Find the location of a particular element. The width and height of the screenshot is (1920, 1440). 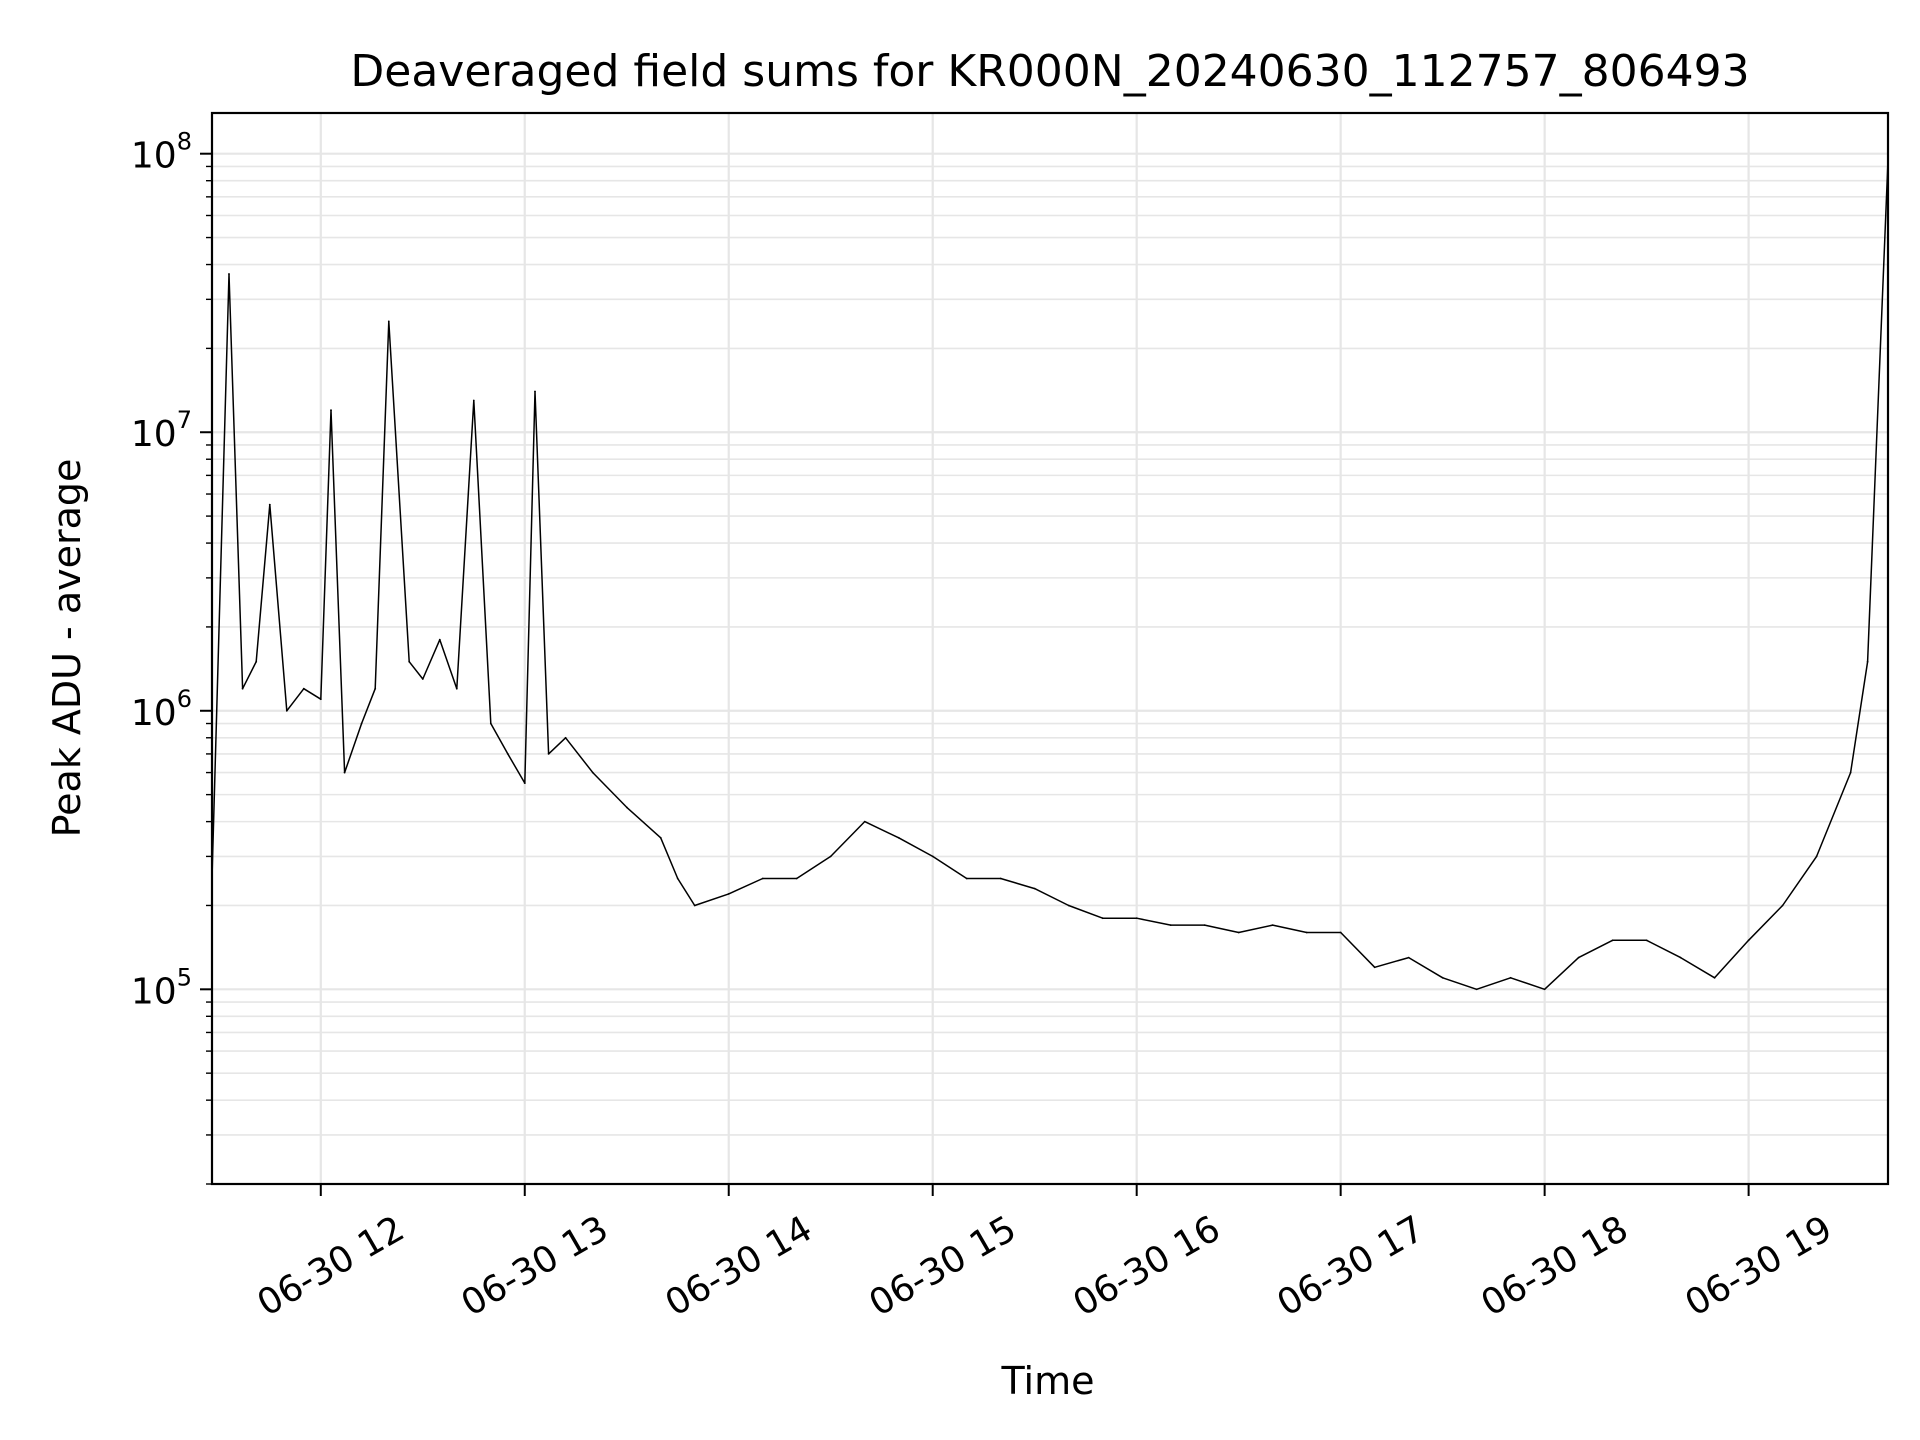

y-tick-label: 10⁷ is located at coordinates (161, 430).